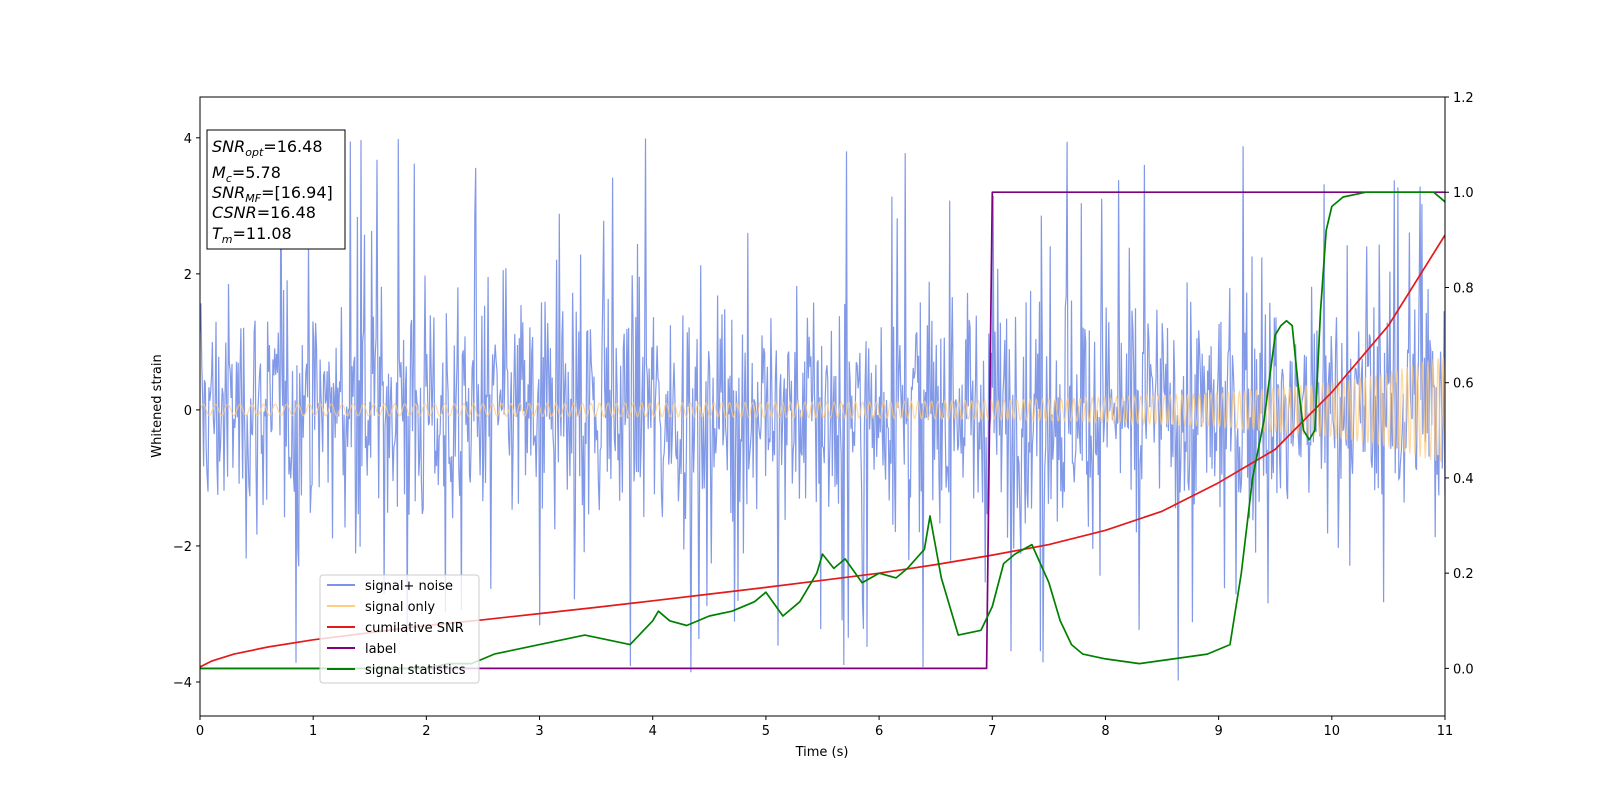 This screenshot has width=1600, height=800. I want to click on x-tick-label: 1, so click(313, 731).